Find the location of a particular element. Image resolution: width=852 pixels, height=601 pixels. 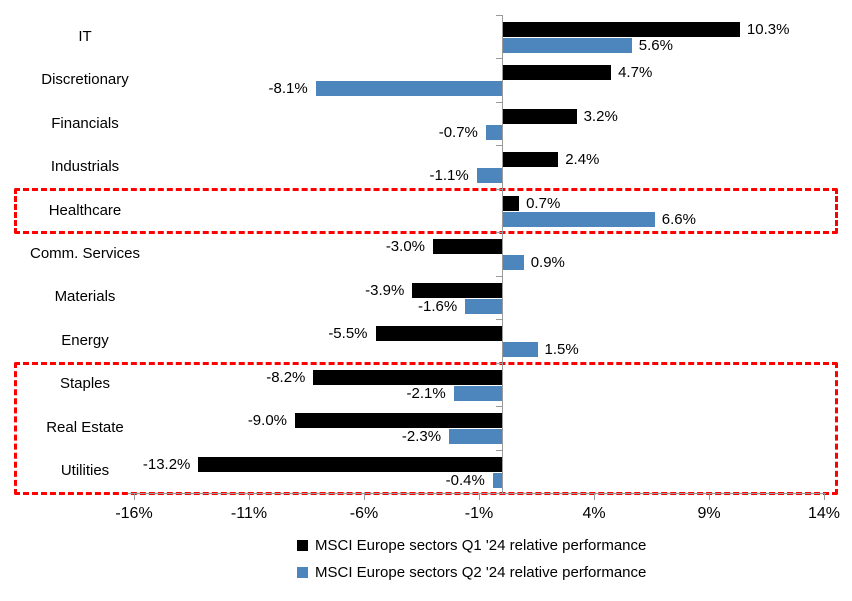

x-tick-label: -6% is located at coordinates (364, 513).